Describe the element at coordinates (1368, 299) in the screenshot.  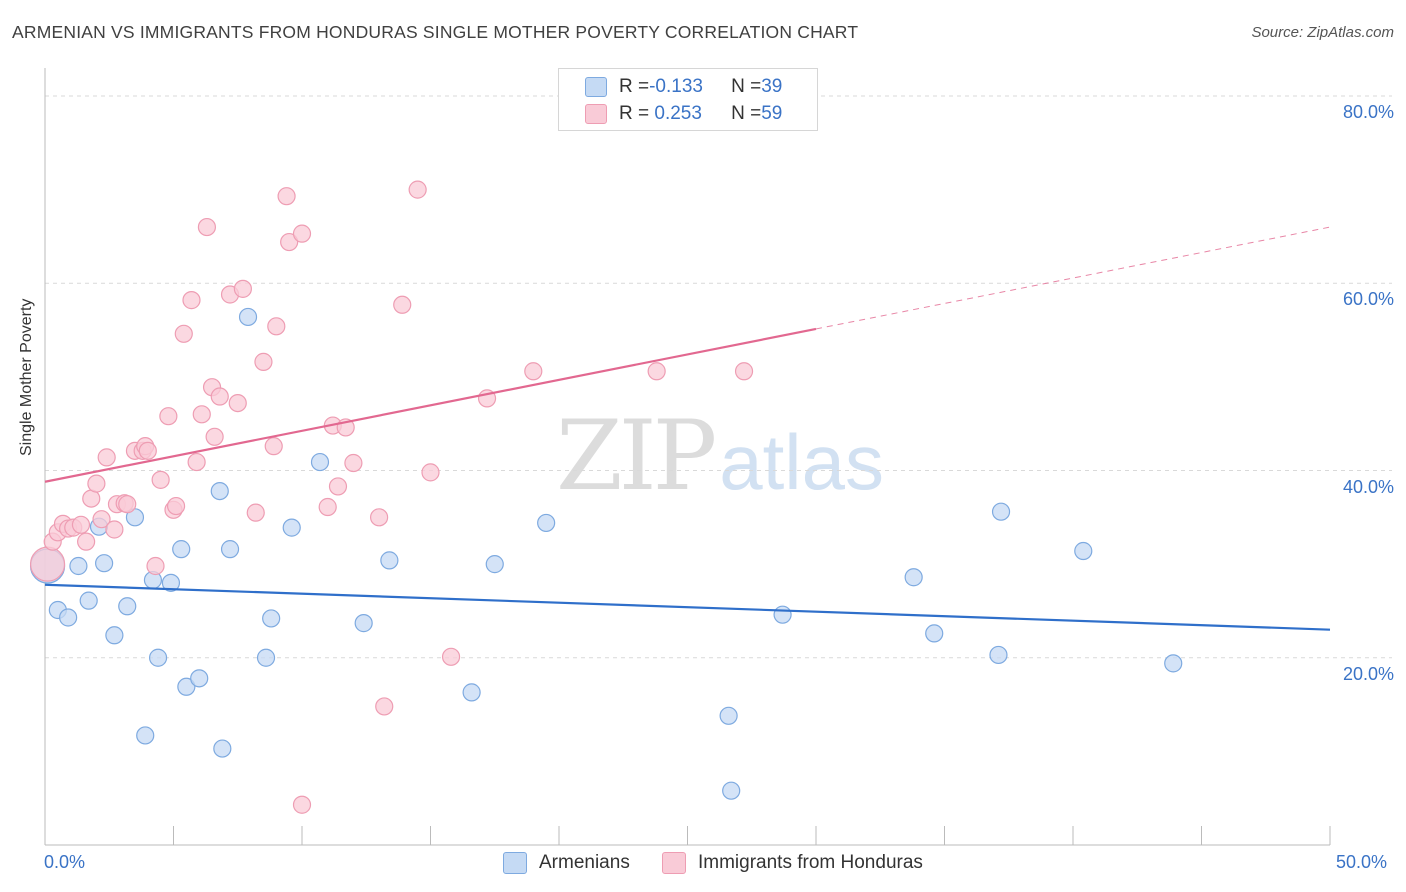
I see `y-tick-label: 60.0%` at that location.